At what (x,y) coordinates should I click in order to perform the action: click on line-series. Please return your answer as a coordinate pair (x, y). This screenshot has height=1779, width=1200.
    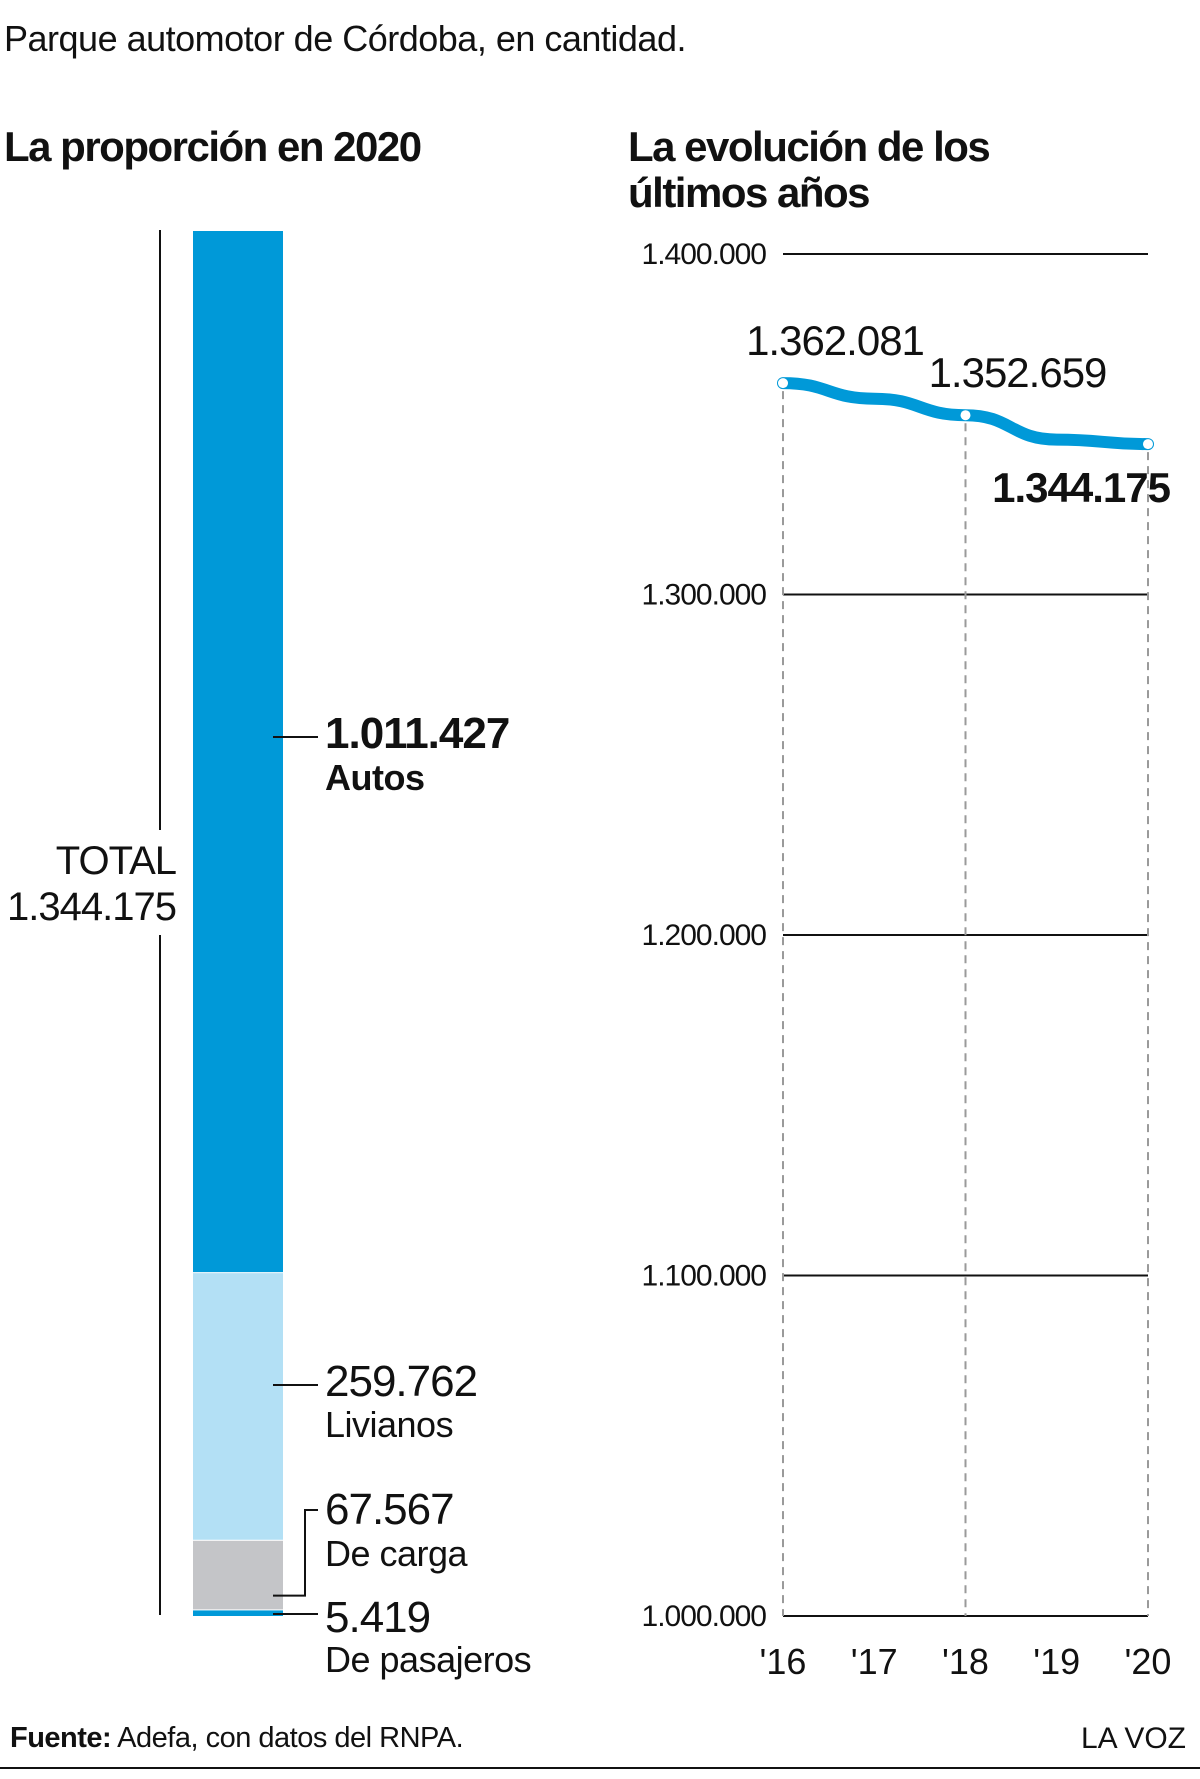
    Looking at the image, I should click on (965, 414).